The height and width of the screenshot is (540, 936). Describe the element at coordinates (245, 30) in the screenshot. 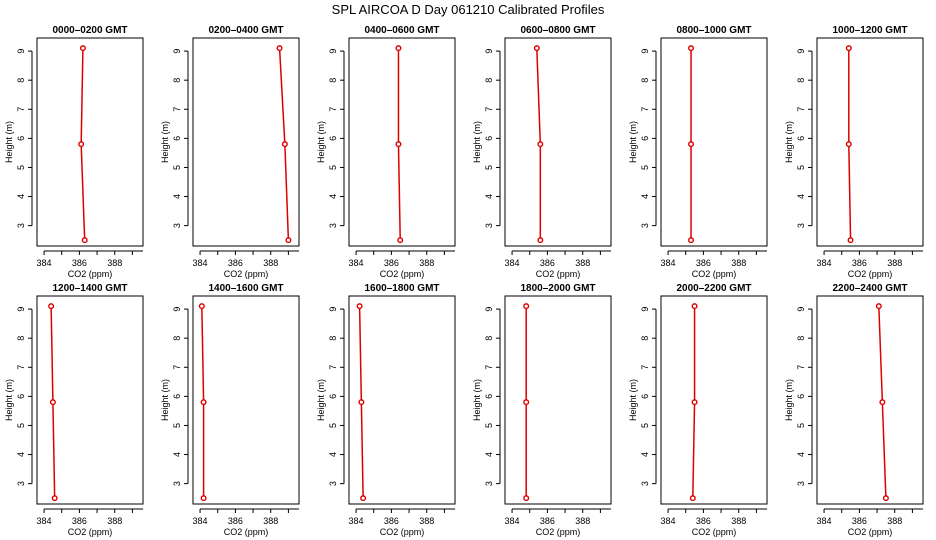

I see `panel-title: 0200–0400 GMT` at that location.